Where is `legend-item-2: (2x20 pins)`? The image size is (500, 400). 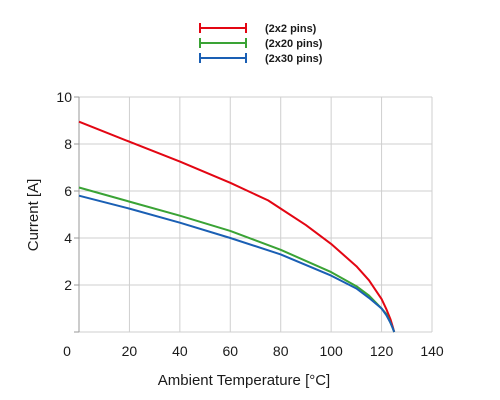
legend-item-2: (2x20 pins) is located at coordinates (261, 44).